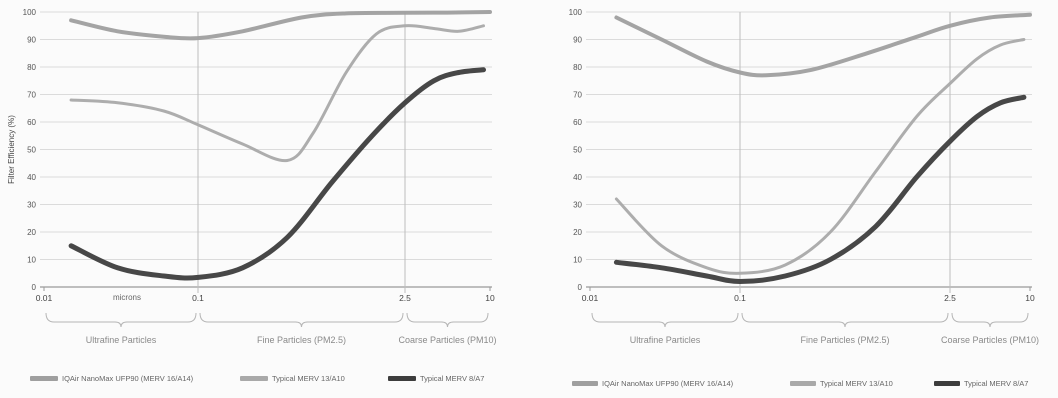  Describe the element at coordinates (277, 93) in the screenshot. I see `series-line-merv13` at that location.